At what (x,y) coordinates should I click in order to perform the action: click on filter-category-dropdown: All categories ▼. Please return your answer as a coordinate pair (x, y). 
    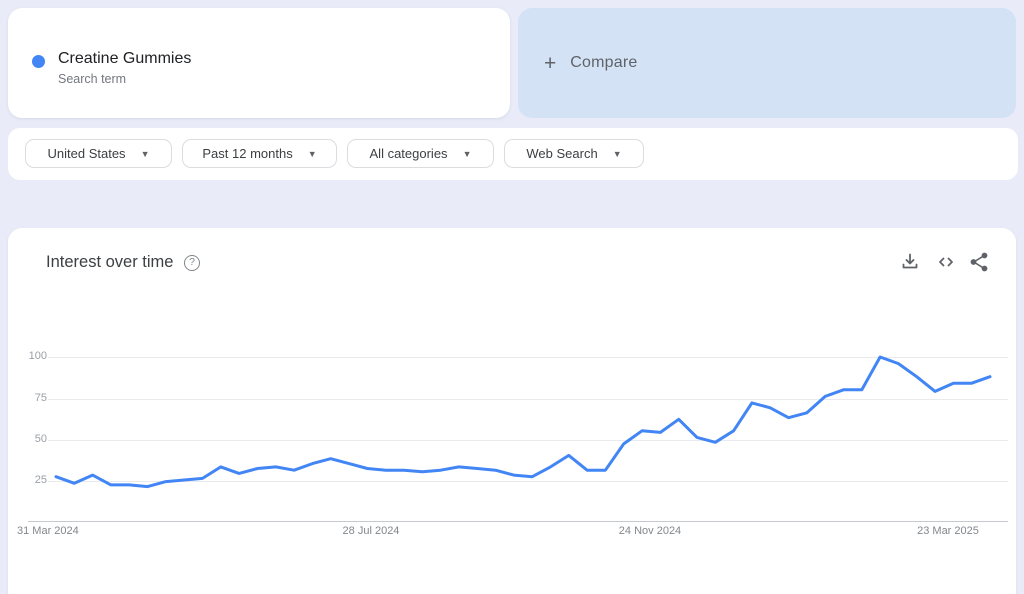
    Looking at the image, I should click on (420, 153).